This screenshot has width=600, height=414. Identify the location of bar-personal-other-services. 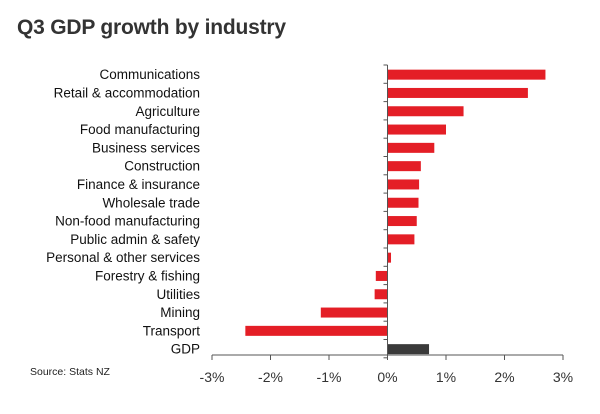
(389, 257).